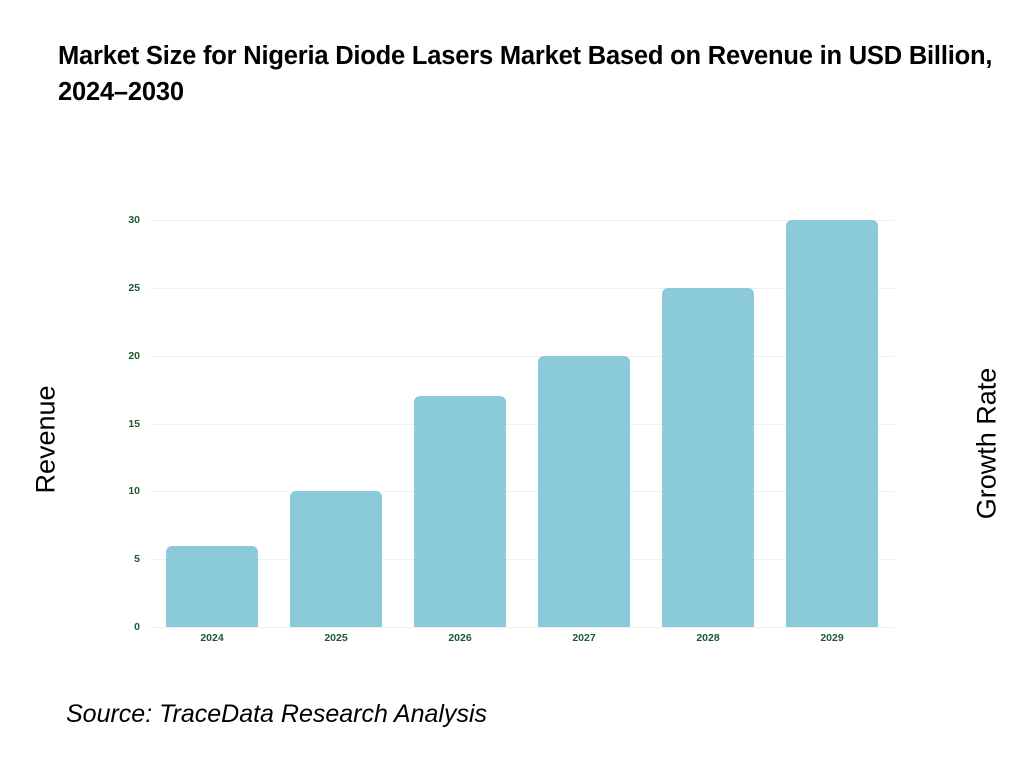 The height and width of the screenshot is (768, 1024). What do you see at coordinates (134, 491) in the screenshot?
I see `y-axis-tick-label: 10` at bounding box center [134, 491].